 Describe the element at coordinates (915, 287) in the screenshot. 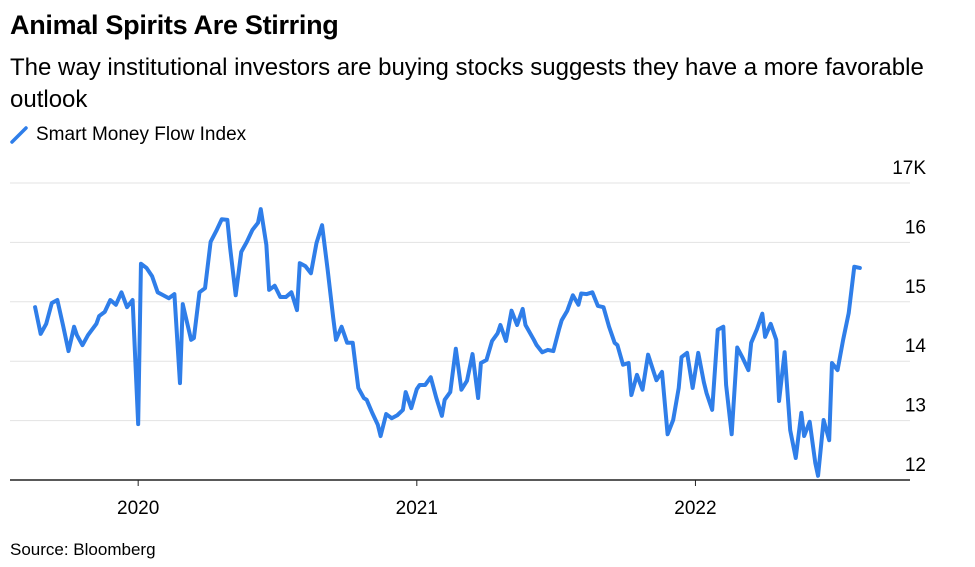

I see `y-tick-label: 15` at that location.